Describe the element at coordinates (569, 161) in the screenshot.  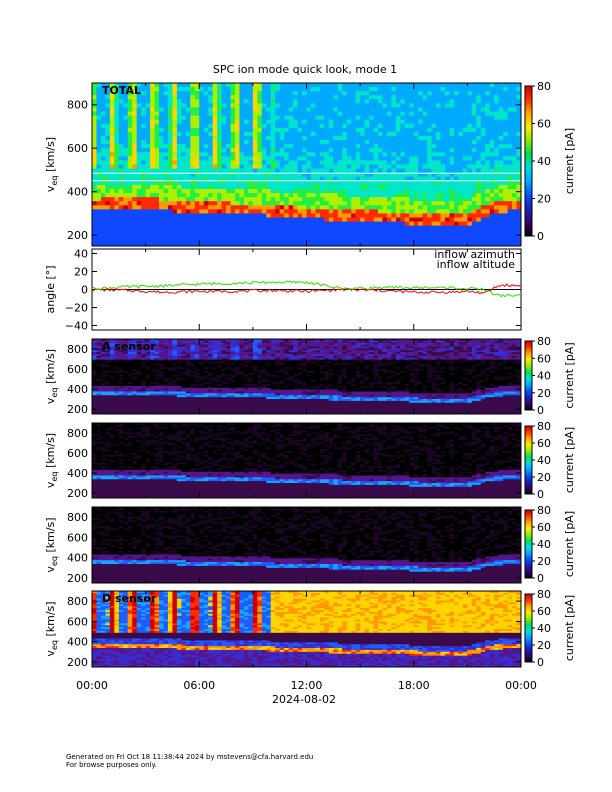
I see `colorbar-label: current [pA]` at that location.